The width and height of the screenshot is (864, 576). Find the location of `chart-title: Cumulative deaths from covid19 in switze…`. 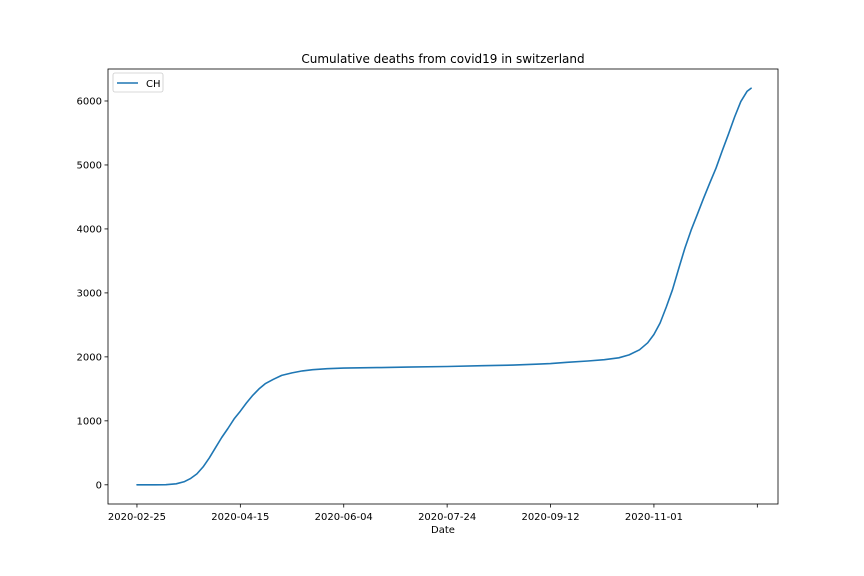

chart-title: Cumulative deaths from covid19 in switze… is located at coordinates (442, 59).